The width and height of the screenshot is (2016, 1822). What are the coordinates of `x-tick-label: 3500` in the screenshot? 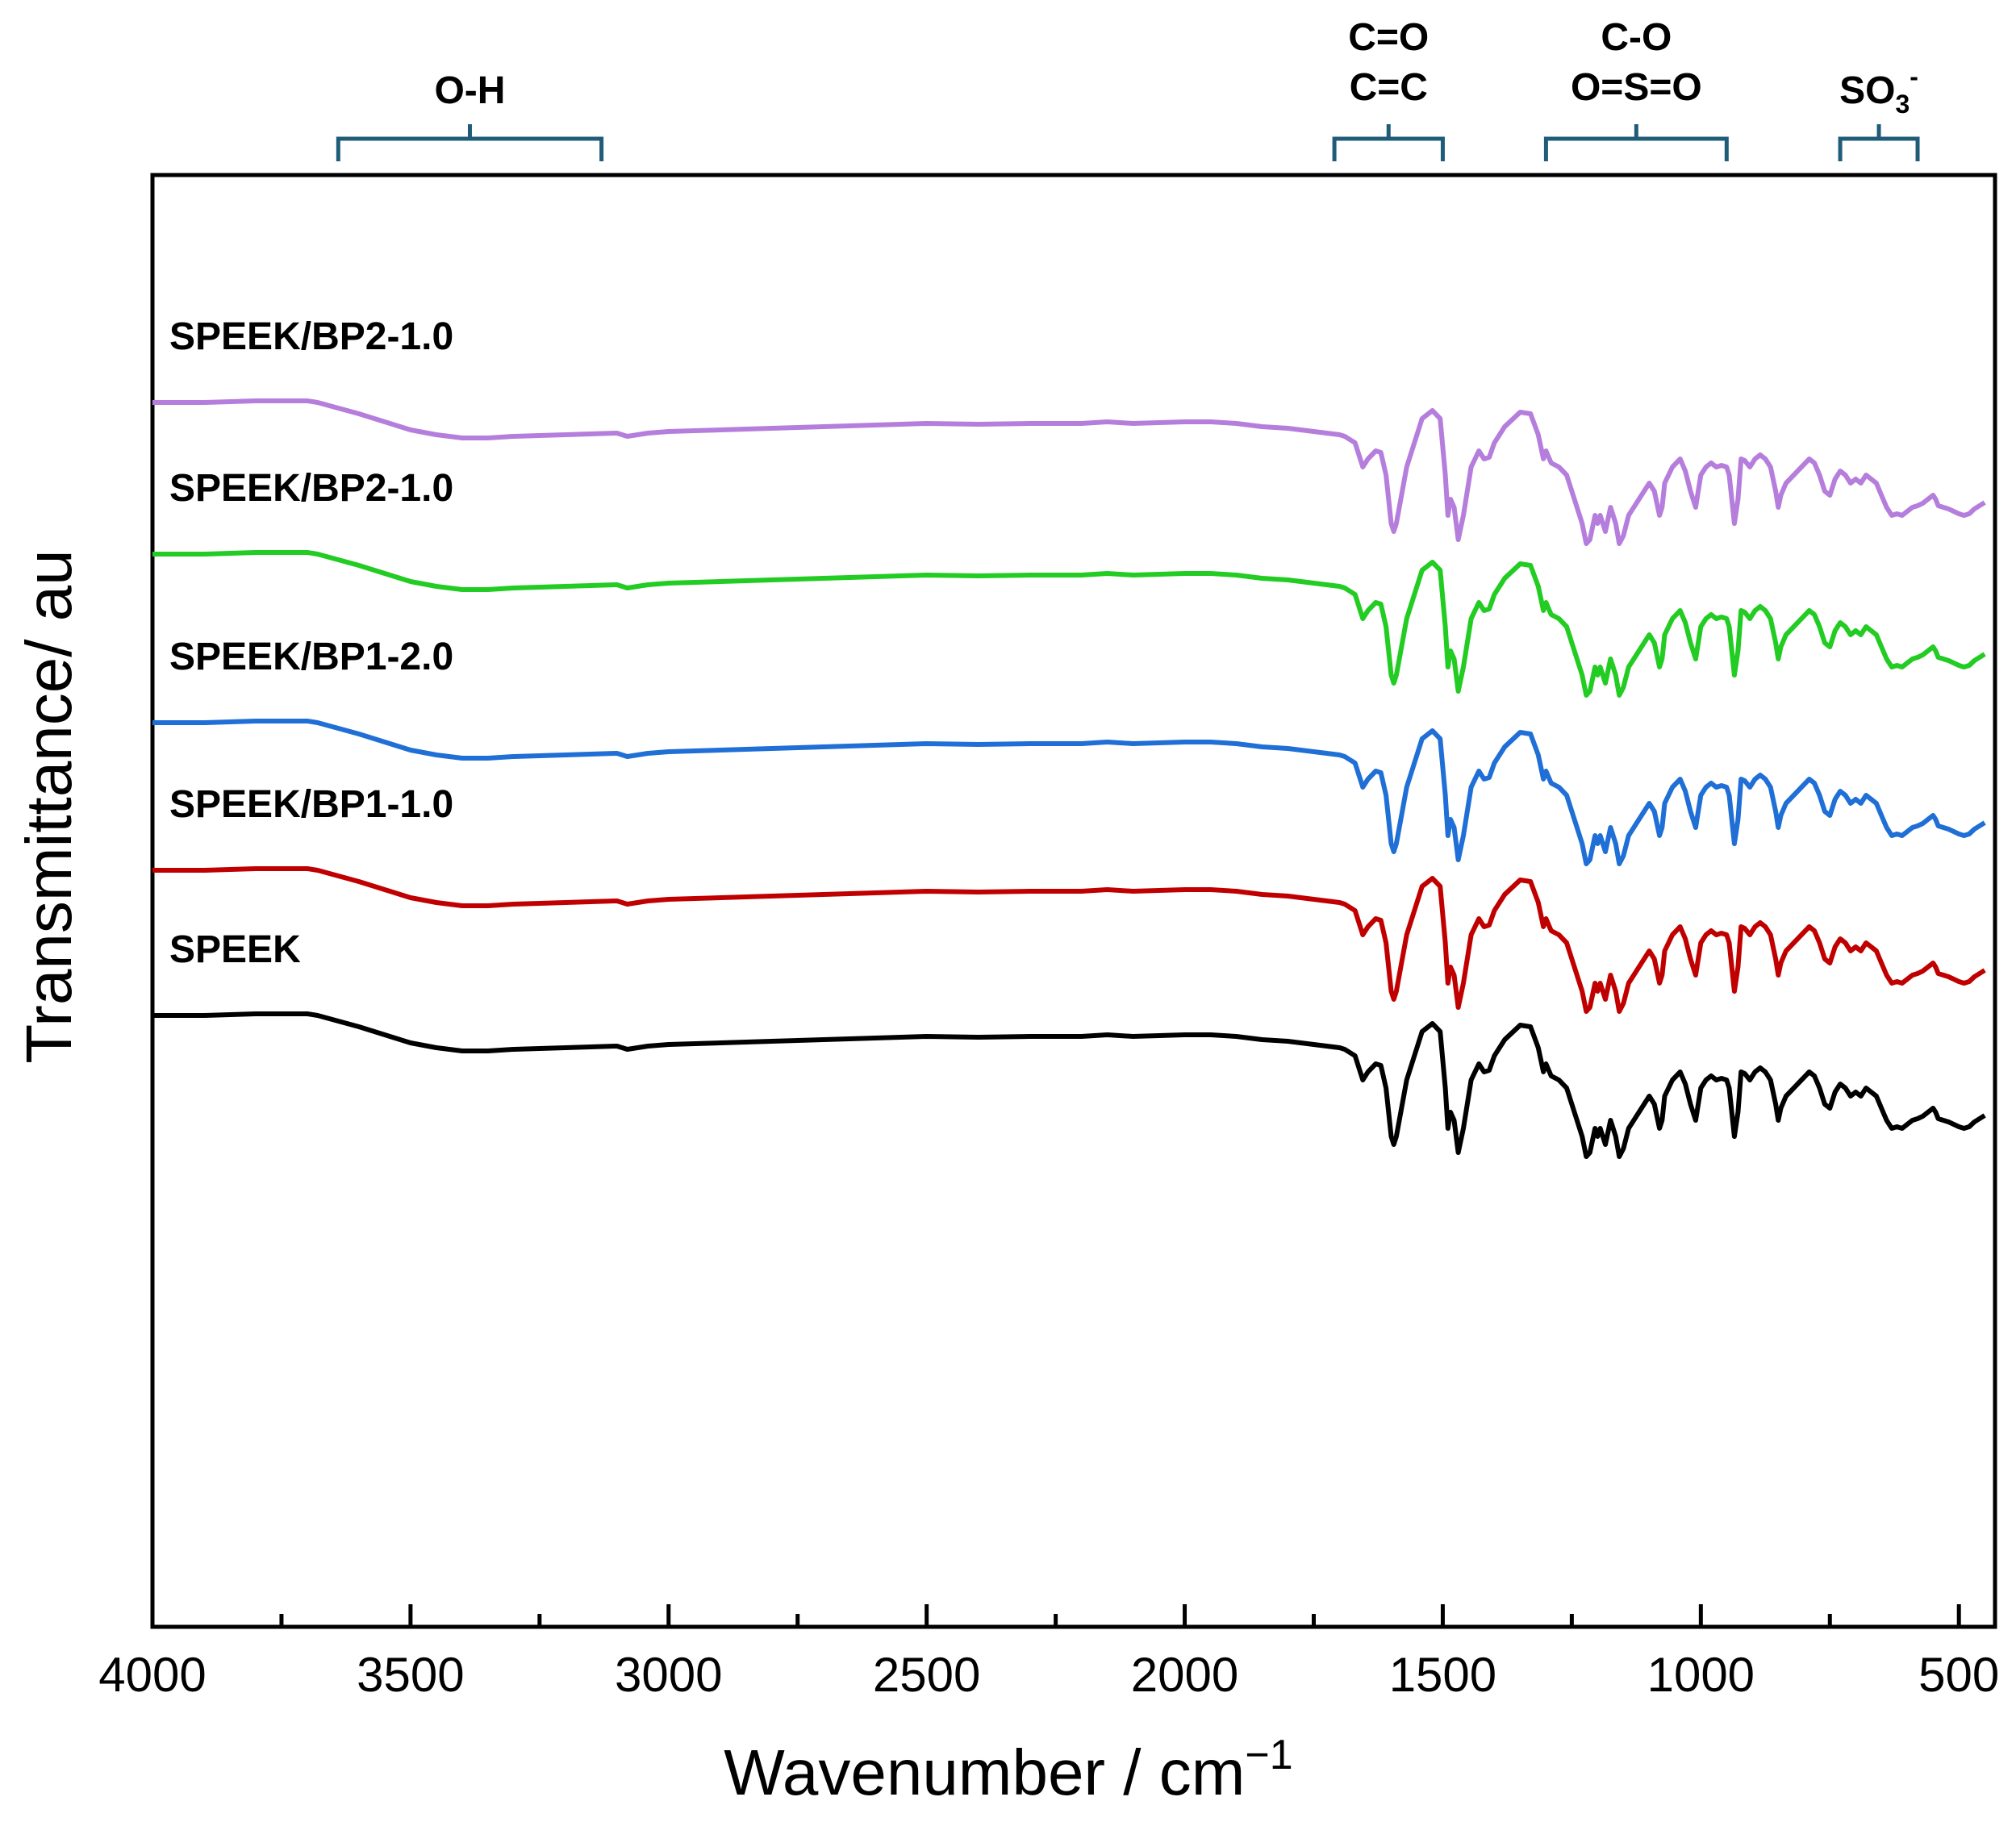 It's located at (410, 1675).